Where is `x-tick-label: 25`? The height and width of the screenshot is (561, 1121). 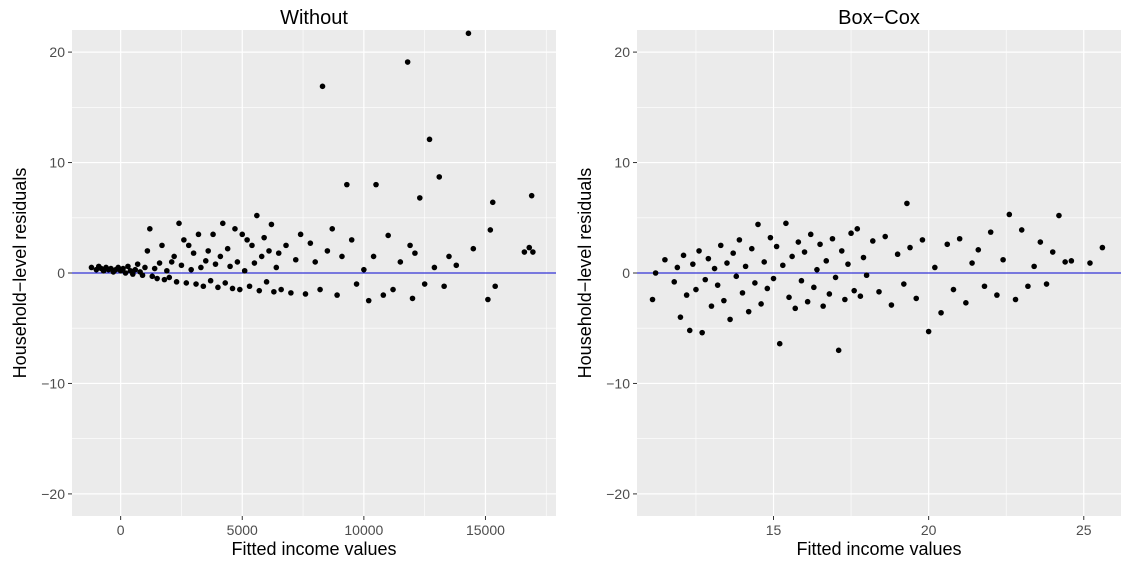
x-tick-label: 25 is located at coordinates (1084, 530).